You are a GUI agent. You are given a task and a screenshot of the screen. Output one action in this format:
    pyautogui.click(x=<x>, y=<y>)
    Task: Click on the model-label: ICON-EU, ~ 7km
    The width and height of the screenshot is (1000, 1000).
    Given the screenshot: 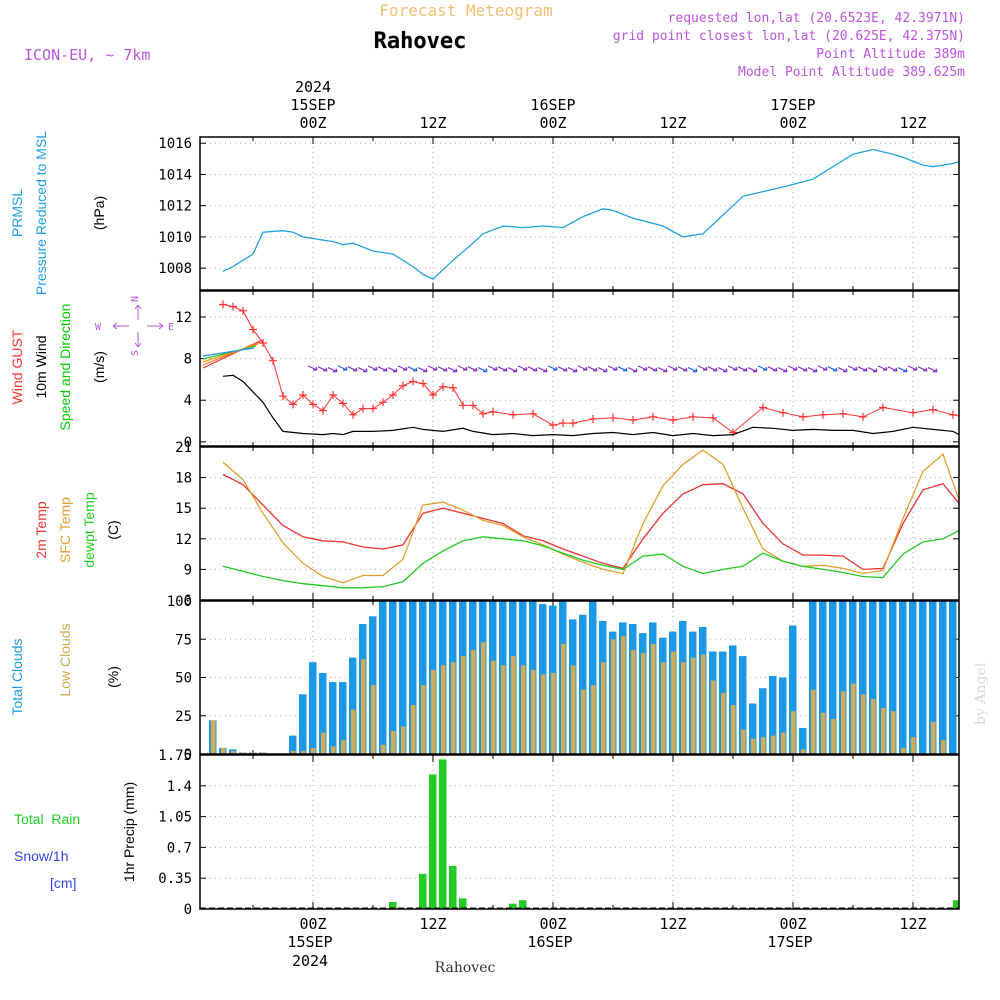 What is the action you would take?
    pyautogui.click(x=87, y=55)
    